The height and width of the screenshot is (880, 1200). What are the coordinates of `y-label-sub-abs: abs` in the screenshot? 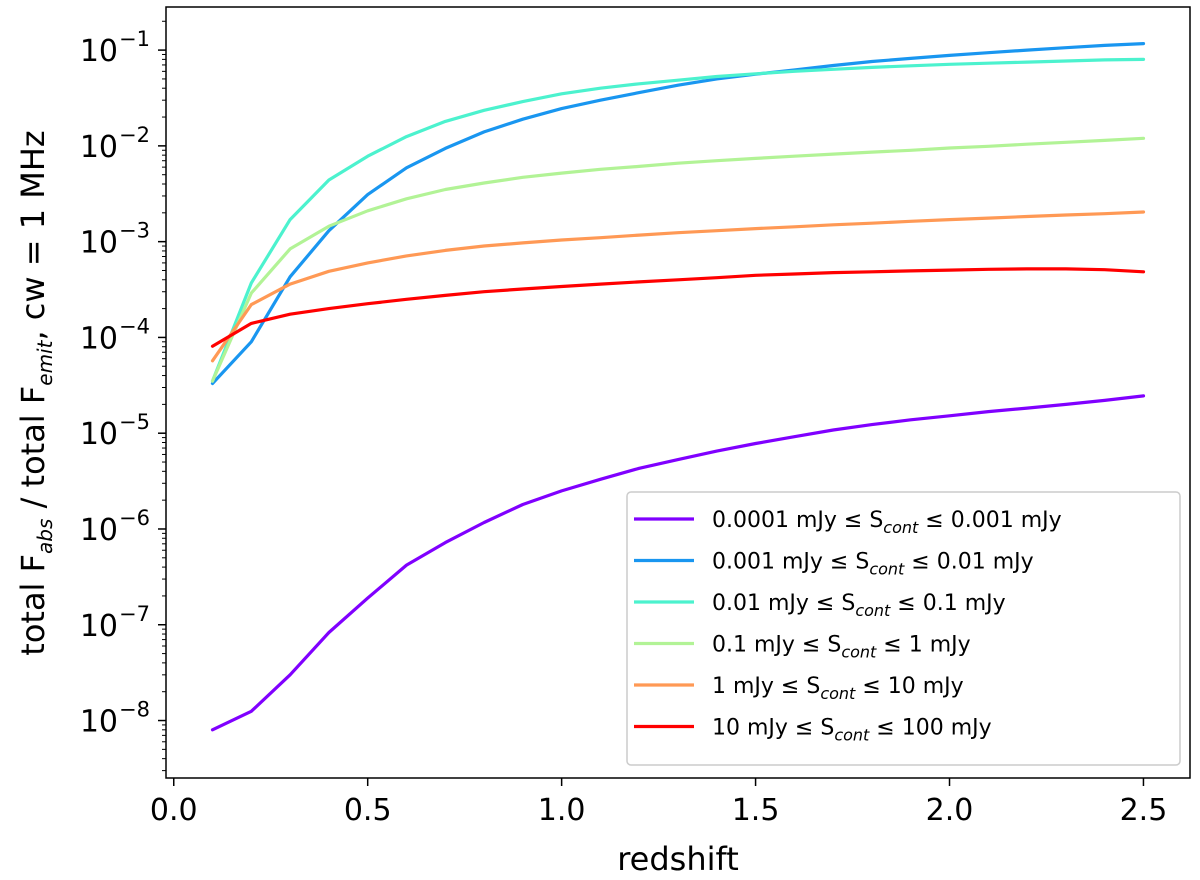 It's located at (45, 536).